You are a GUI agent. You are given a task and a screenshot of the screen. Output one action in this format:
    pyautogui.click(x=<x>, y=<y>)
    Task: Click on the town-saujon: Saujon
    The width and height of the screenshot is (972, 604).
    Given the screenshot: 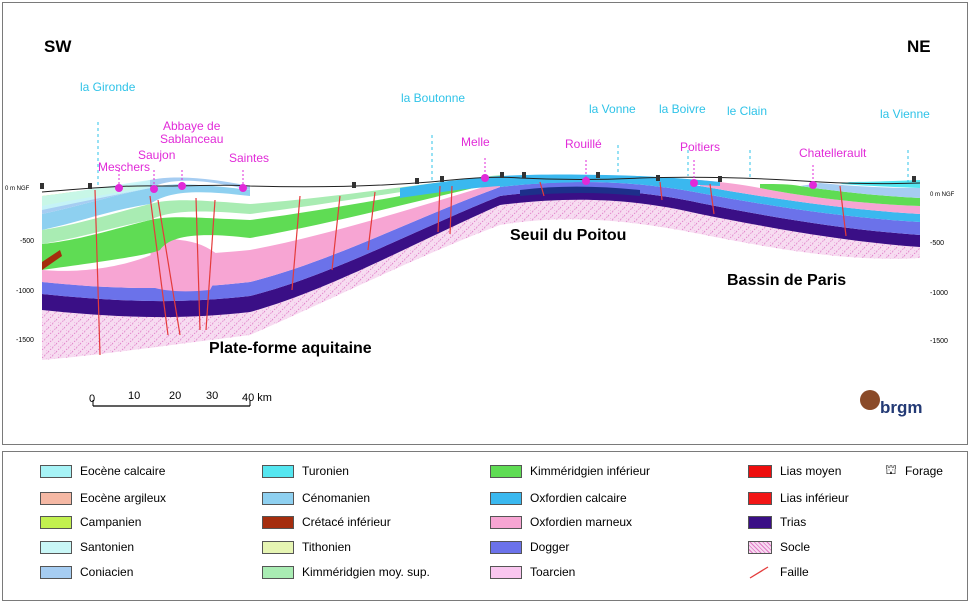 What is the action you would take?
    pyautogui.click(x=157, y=155)
    